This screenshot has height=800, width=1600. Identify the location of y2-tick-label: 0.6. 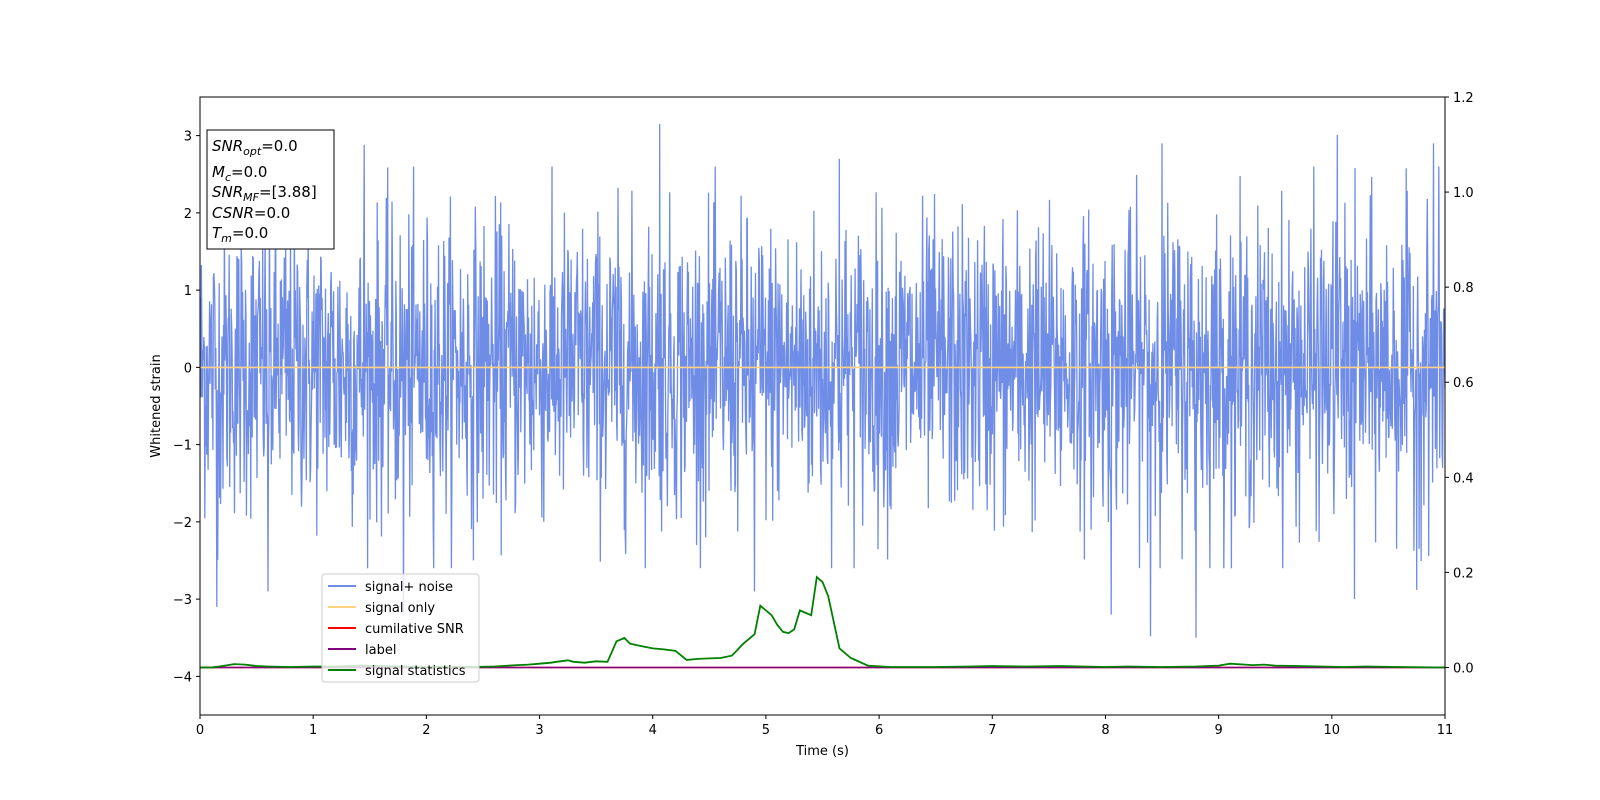
(1463, 383).